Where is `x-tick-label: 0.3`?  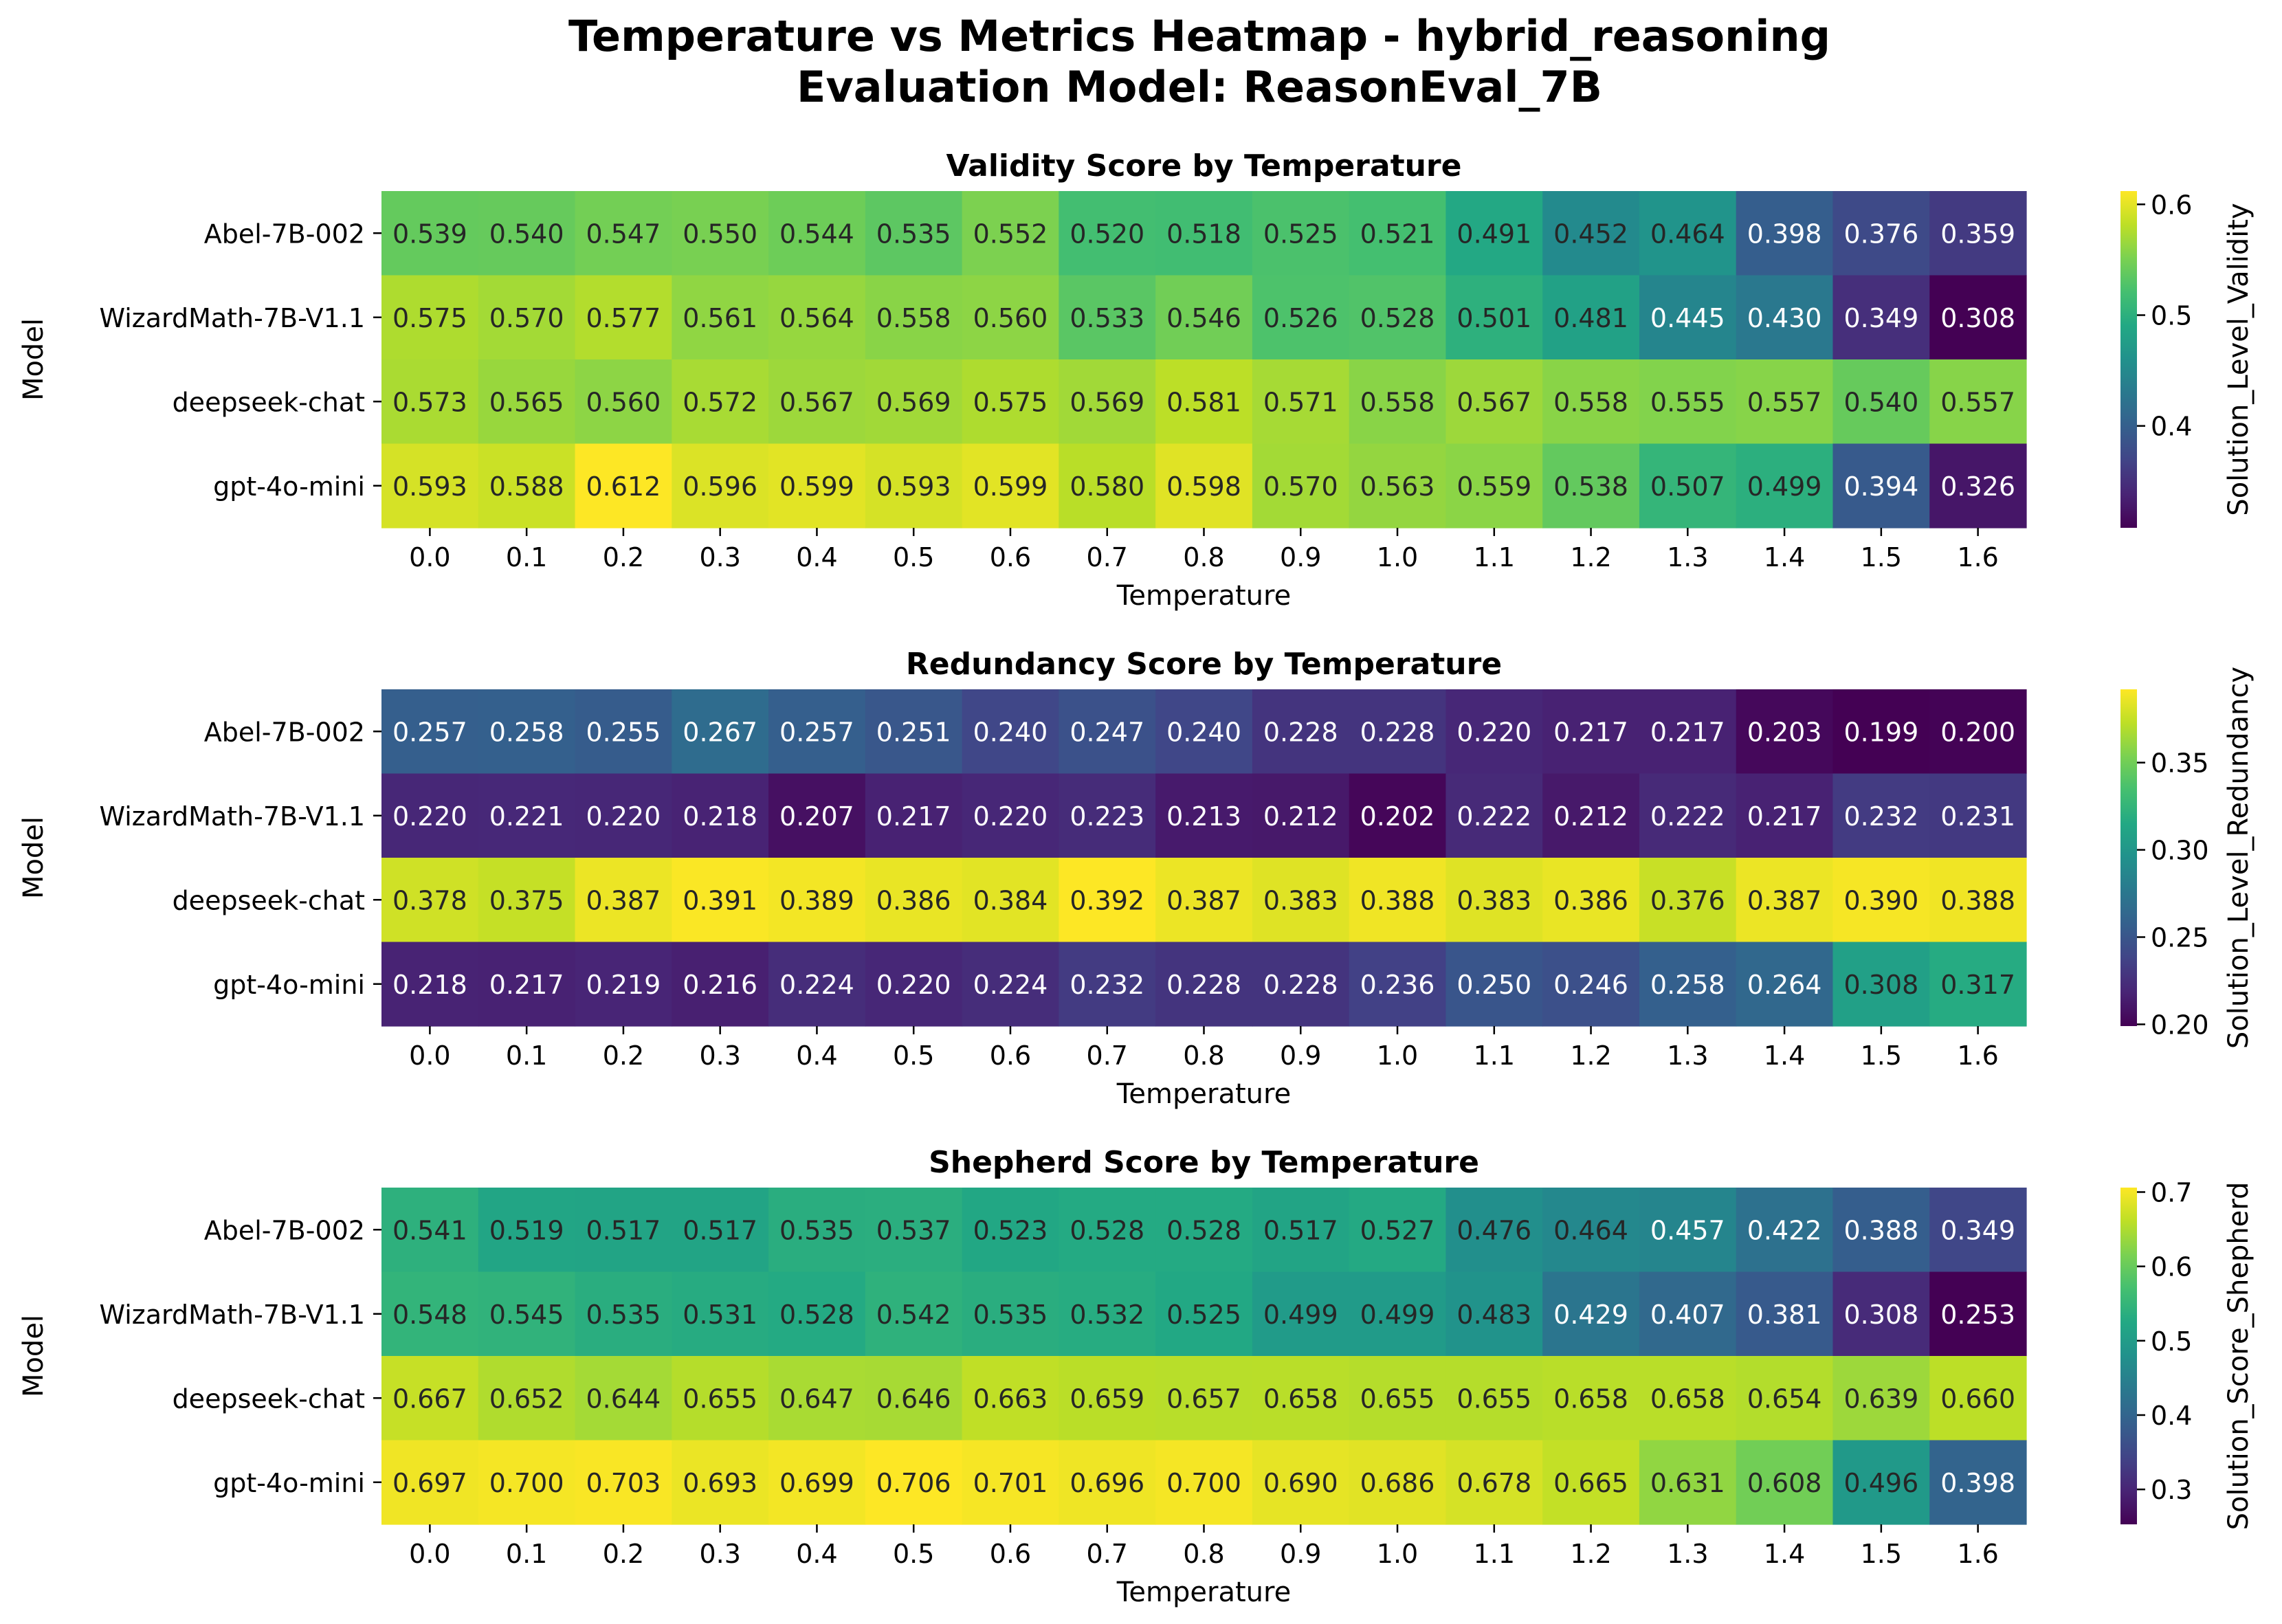
x-tick-label: 0.3 is located at coordinates (719, 1056).